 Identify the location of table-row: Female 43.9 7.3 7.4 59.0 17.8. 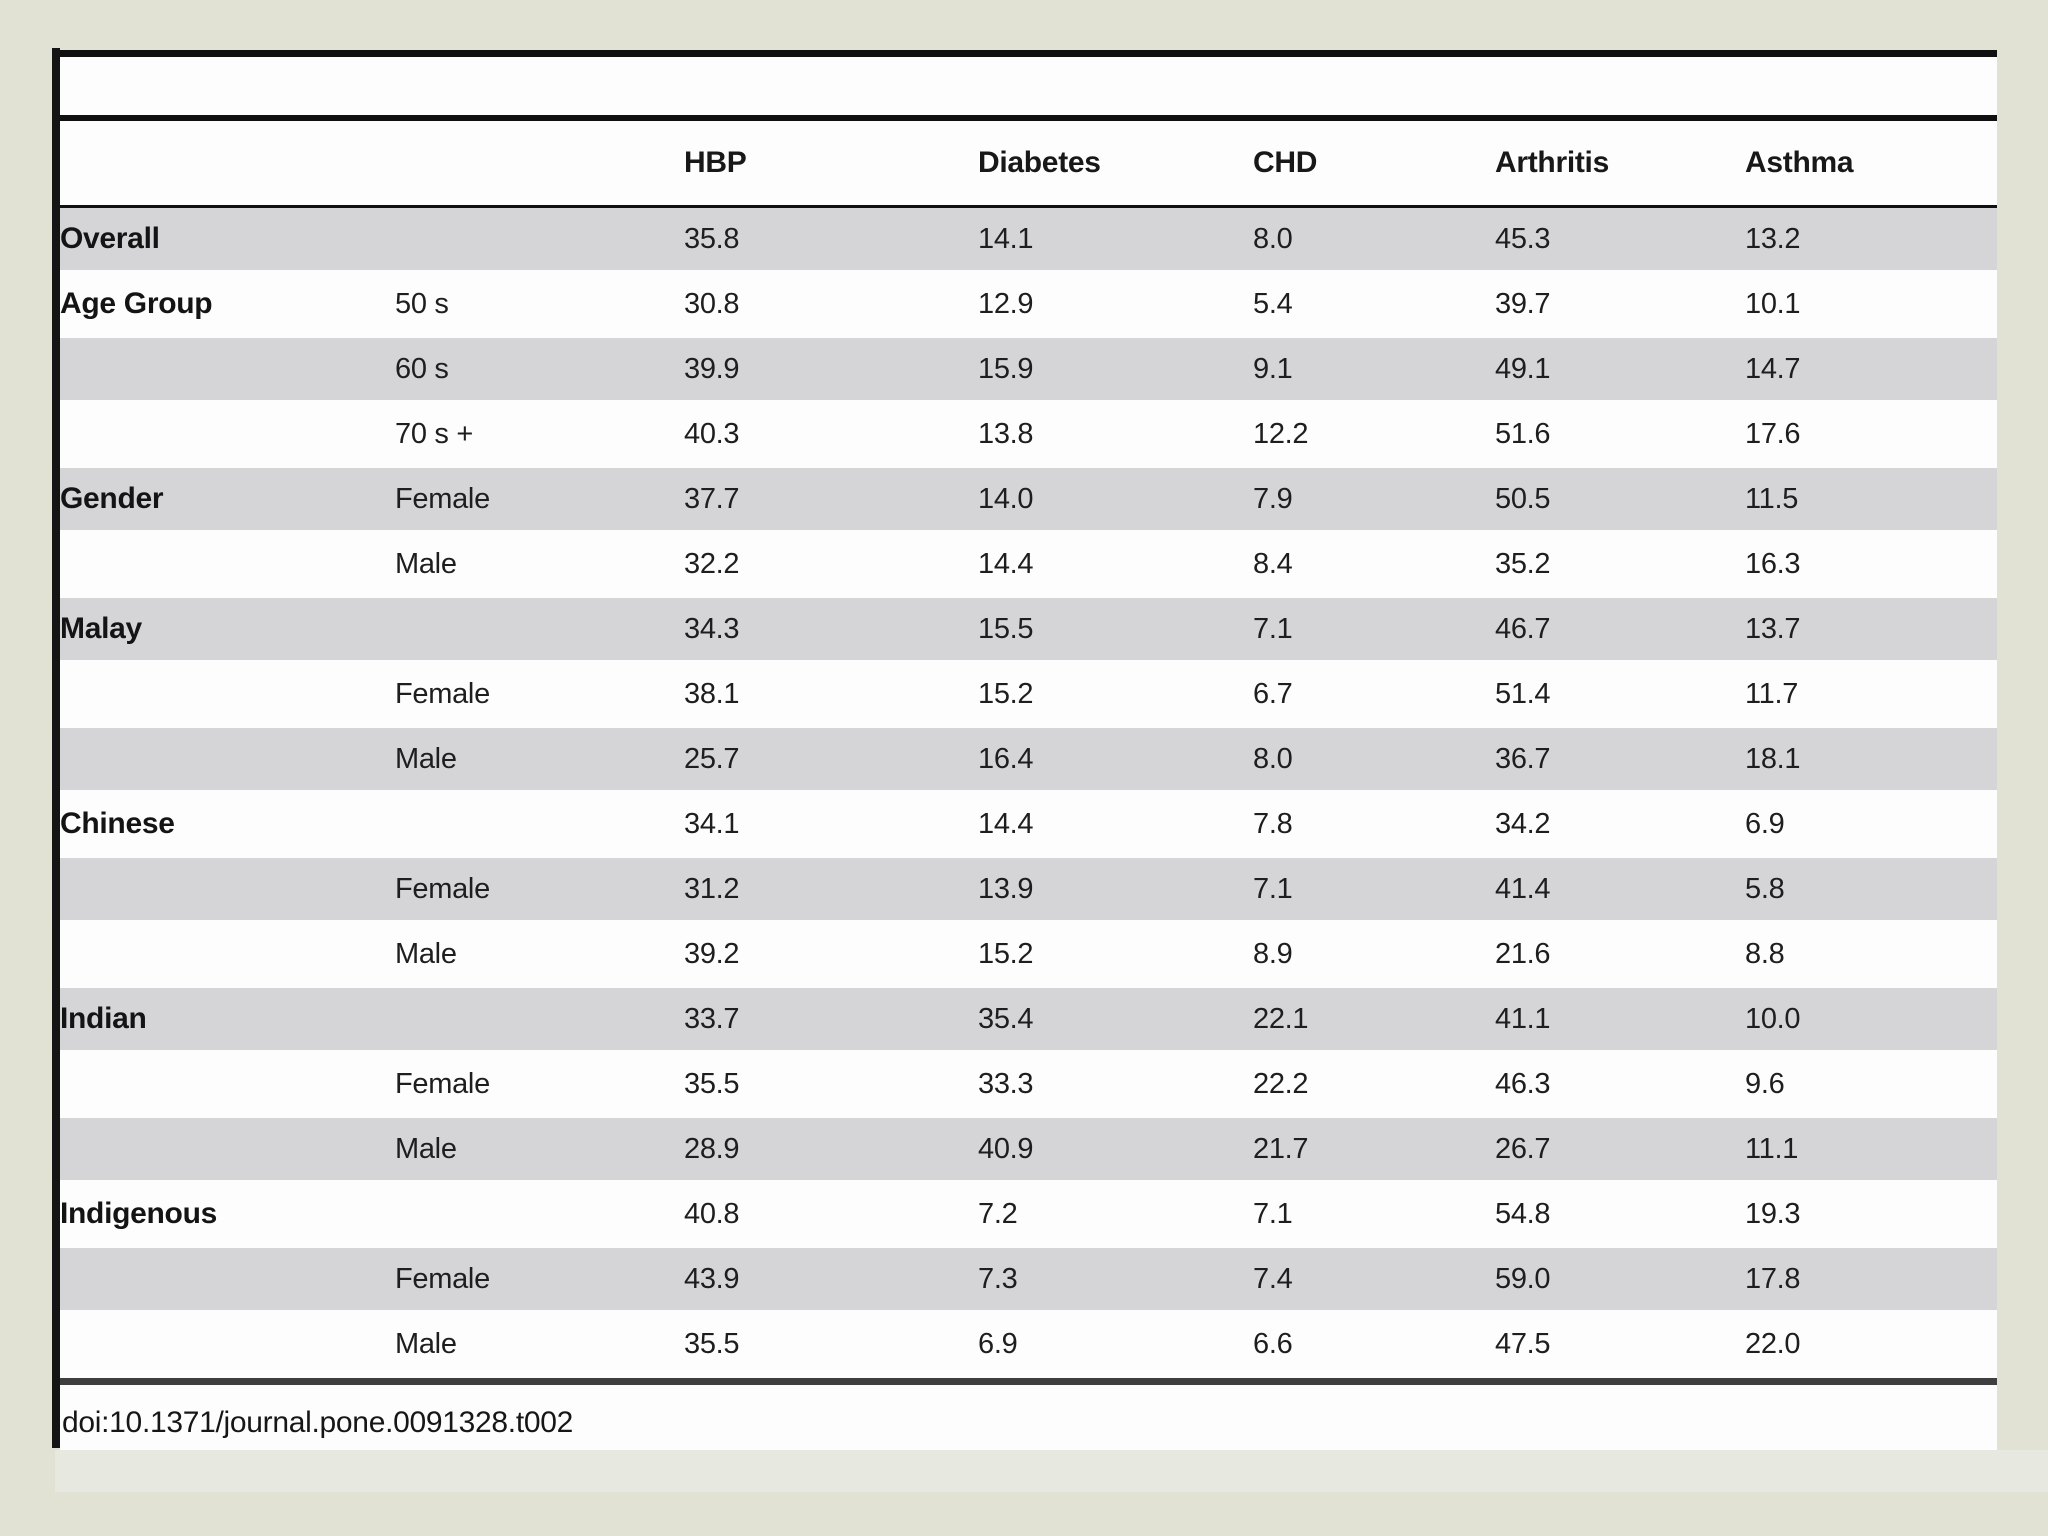
(1028, 1279).